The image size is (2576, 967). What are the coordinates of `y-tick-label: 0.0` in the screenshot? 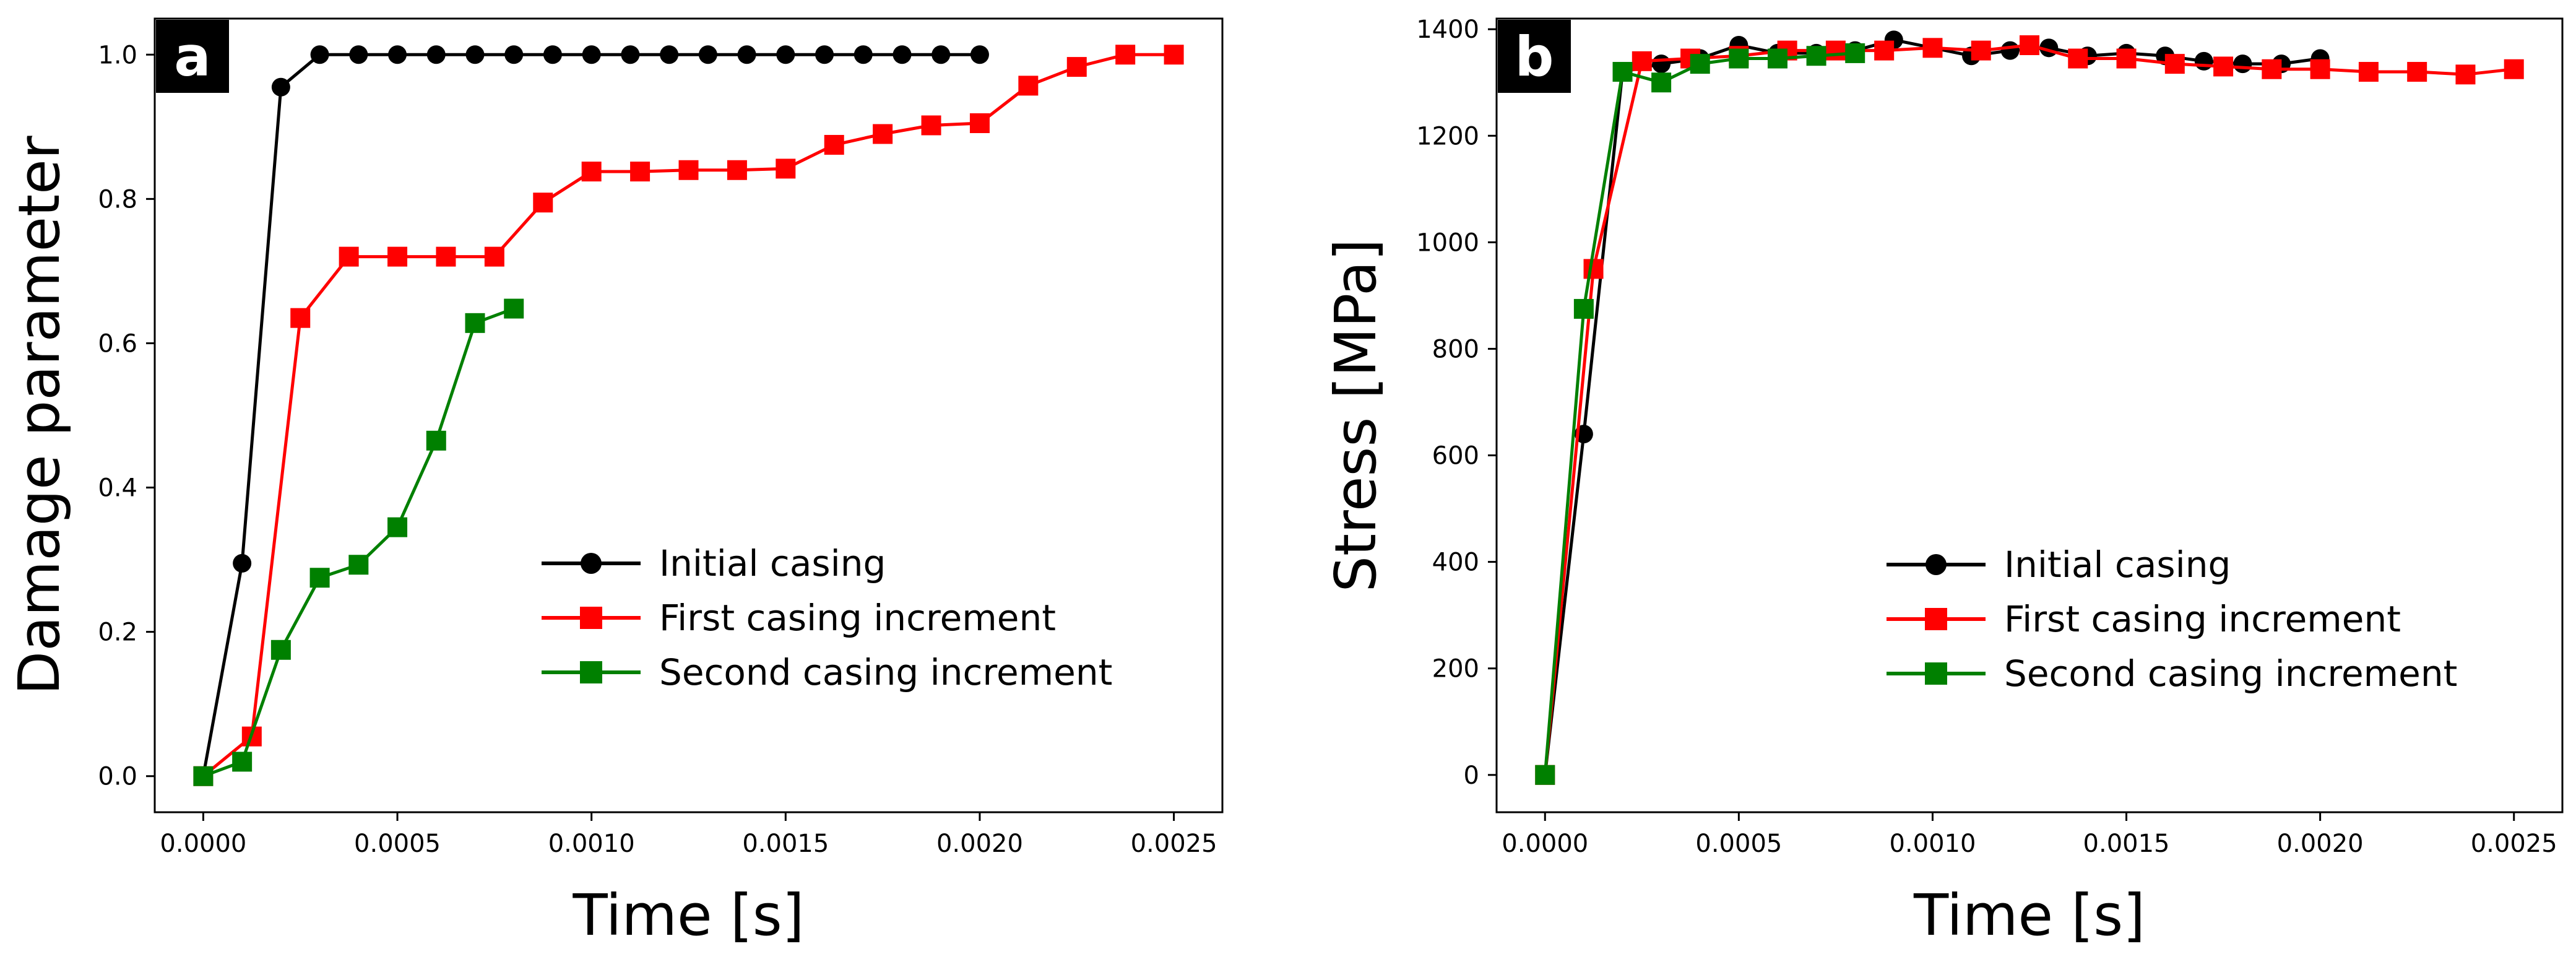 It's located at (117, 777).